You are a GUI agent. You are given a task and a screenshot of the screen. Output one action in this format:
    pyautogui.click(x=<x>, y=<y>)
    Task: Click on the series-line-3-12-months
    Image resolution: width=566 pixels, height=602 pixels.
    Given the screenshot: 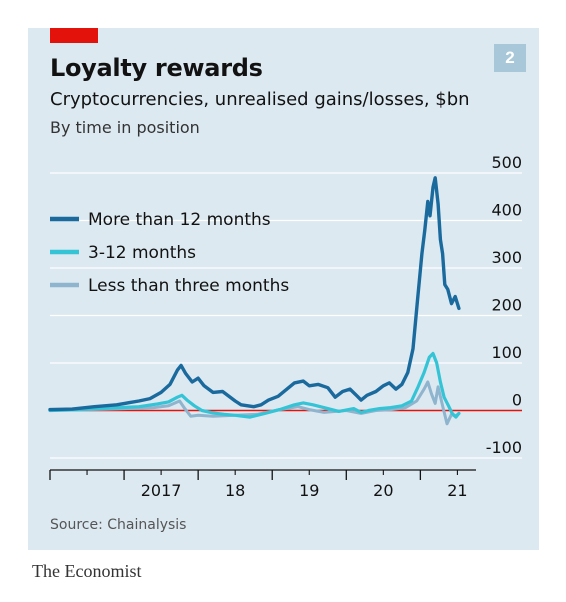 What is the action you would take?
    pyautogui.click(x=254, y=385)
    